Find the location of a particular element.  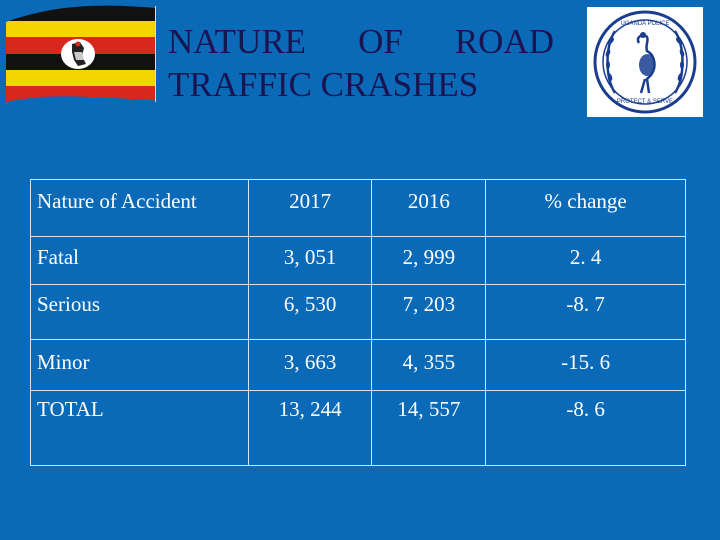

table-row: Minor 3, 663 4, 355 -15. 6 is located at coordinates (358, 365).